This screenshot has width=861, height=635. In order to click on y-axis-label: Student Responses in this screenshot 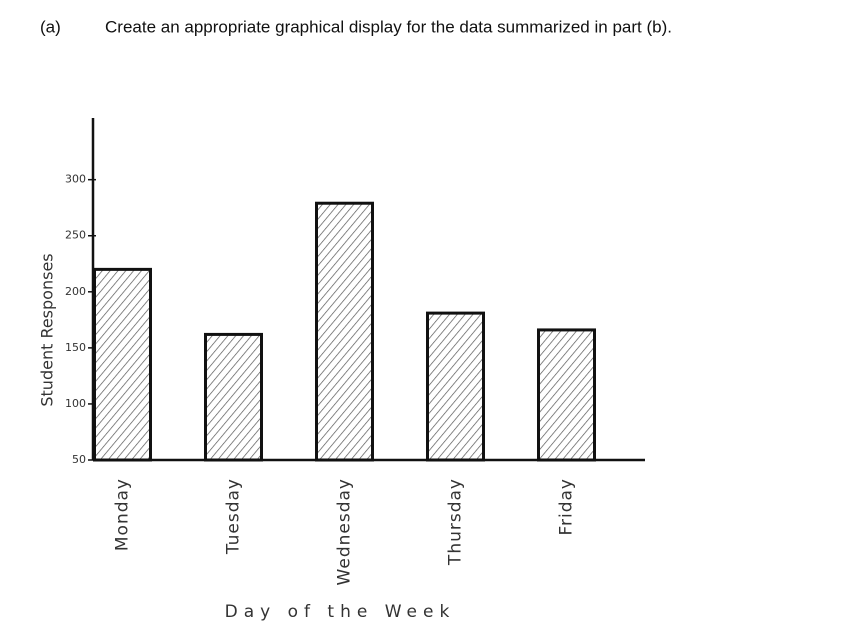, I will do `click(47, 329)`.